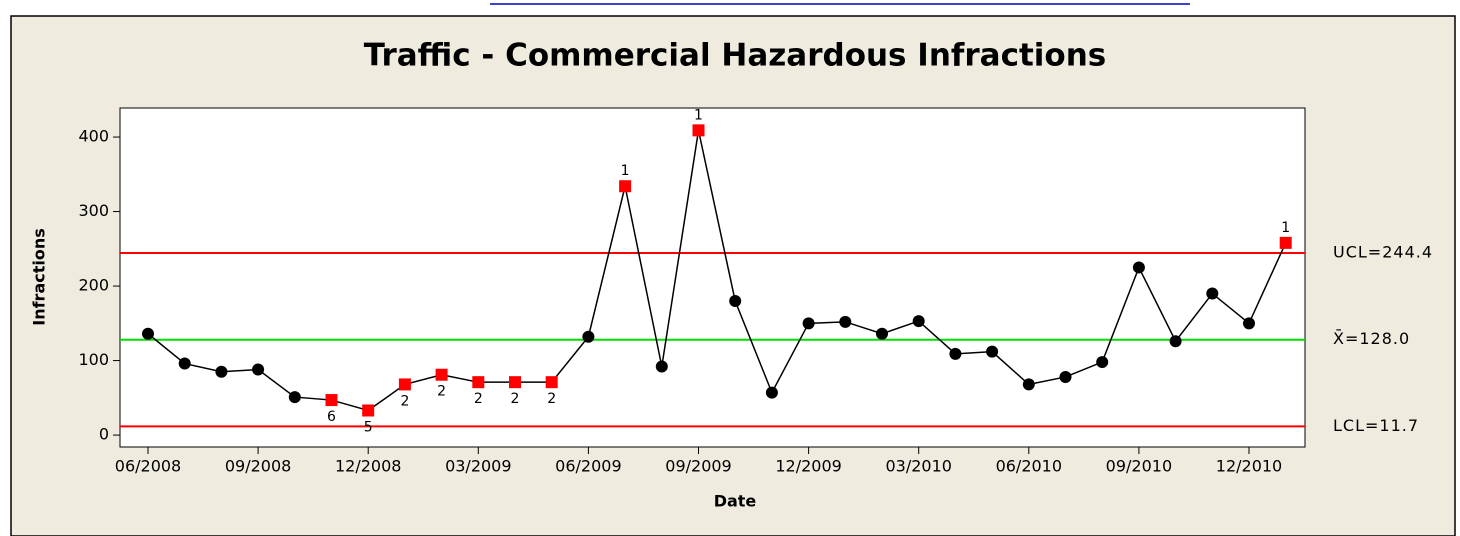 This screenshot has width=1460, height=536. I want to click on y-tick-label: 400, so click(93, 136).